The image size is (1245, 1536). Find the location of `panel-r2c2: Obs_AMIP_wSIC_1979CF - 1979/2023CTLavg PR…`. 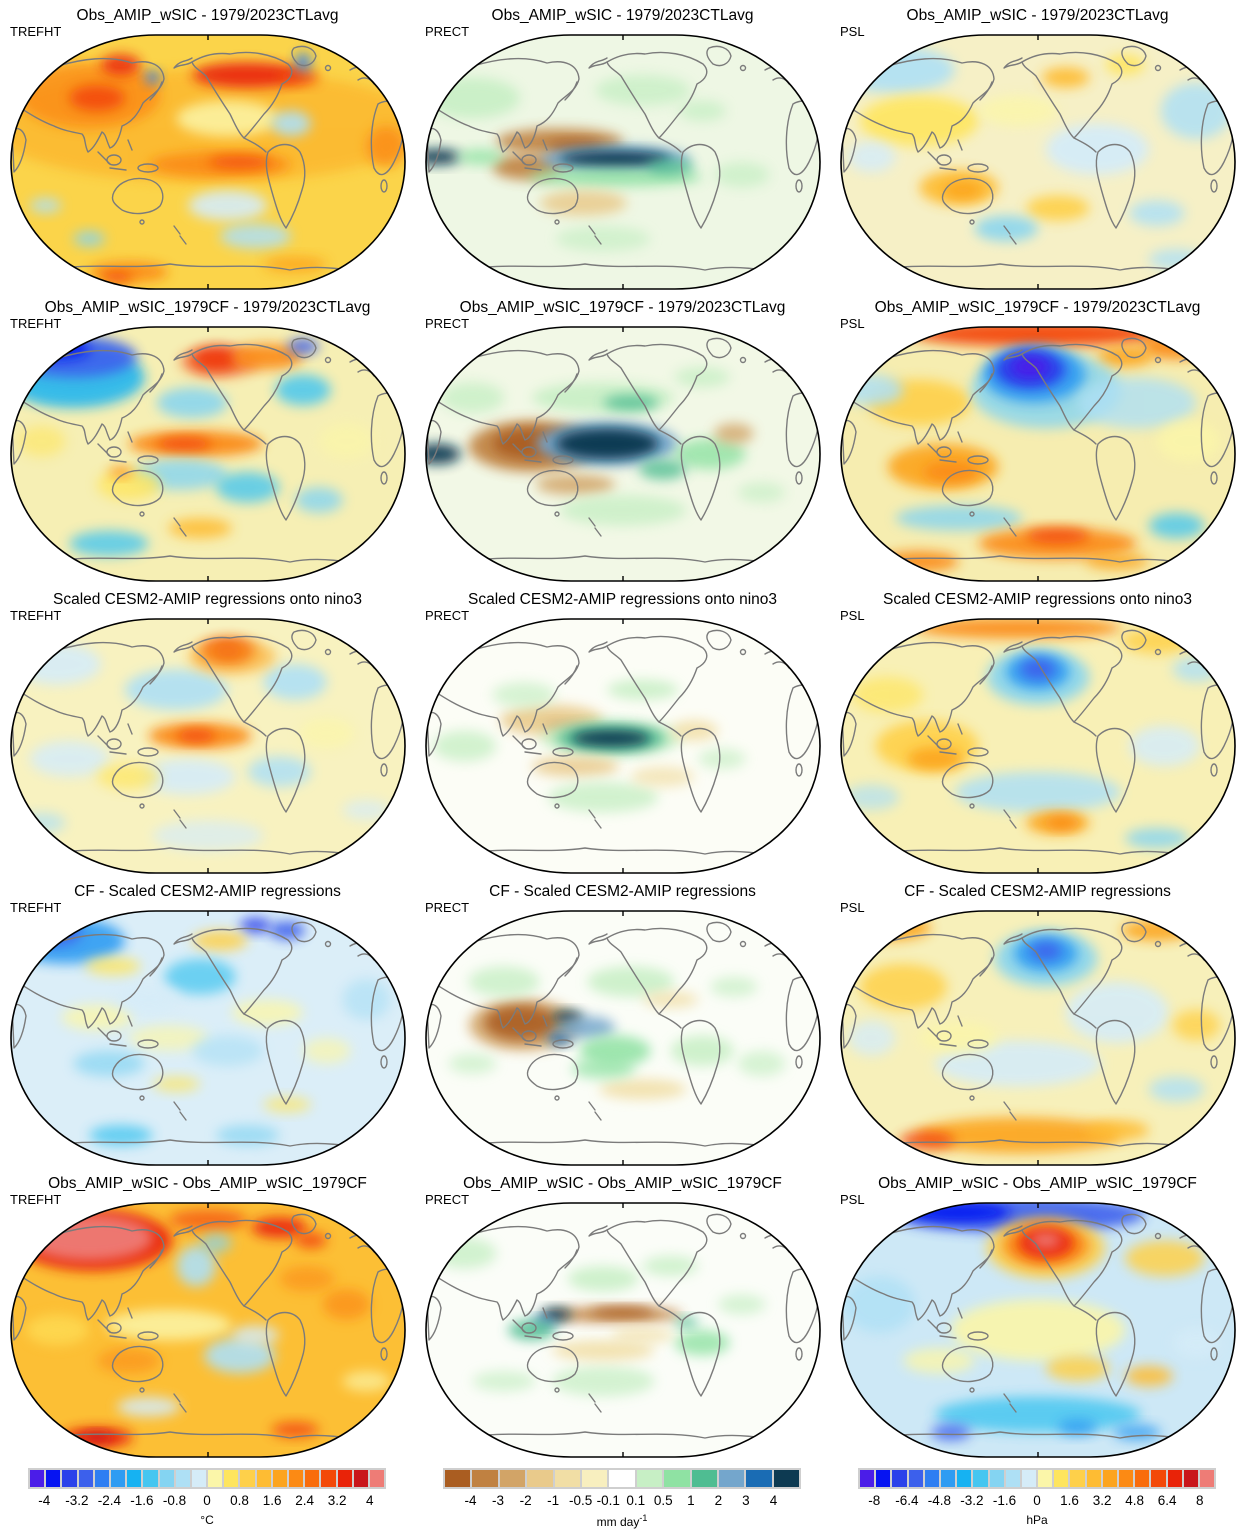

panel-r2c2: Obs_AMIP_wSIC_1979CF - 1979/2023CTLavg PR… is located at coordinates (622, 438).